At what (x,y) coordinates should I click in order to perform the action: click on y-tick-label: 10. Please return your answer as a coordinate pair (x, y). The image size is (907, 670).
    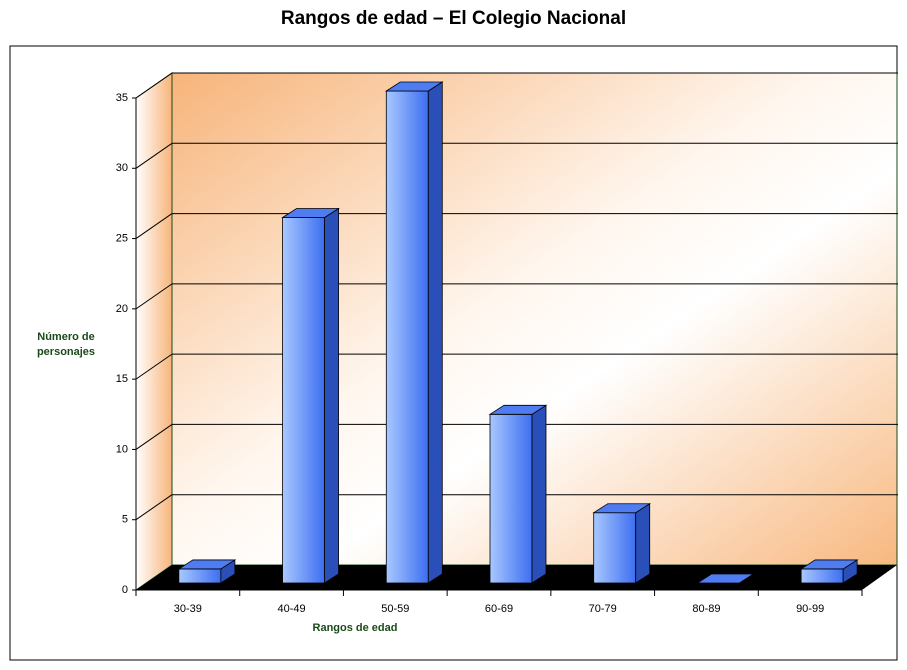
    Looking at the image, I should click on (122, 449).